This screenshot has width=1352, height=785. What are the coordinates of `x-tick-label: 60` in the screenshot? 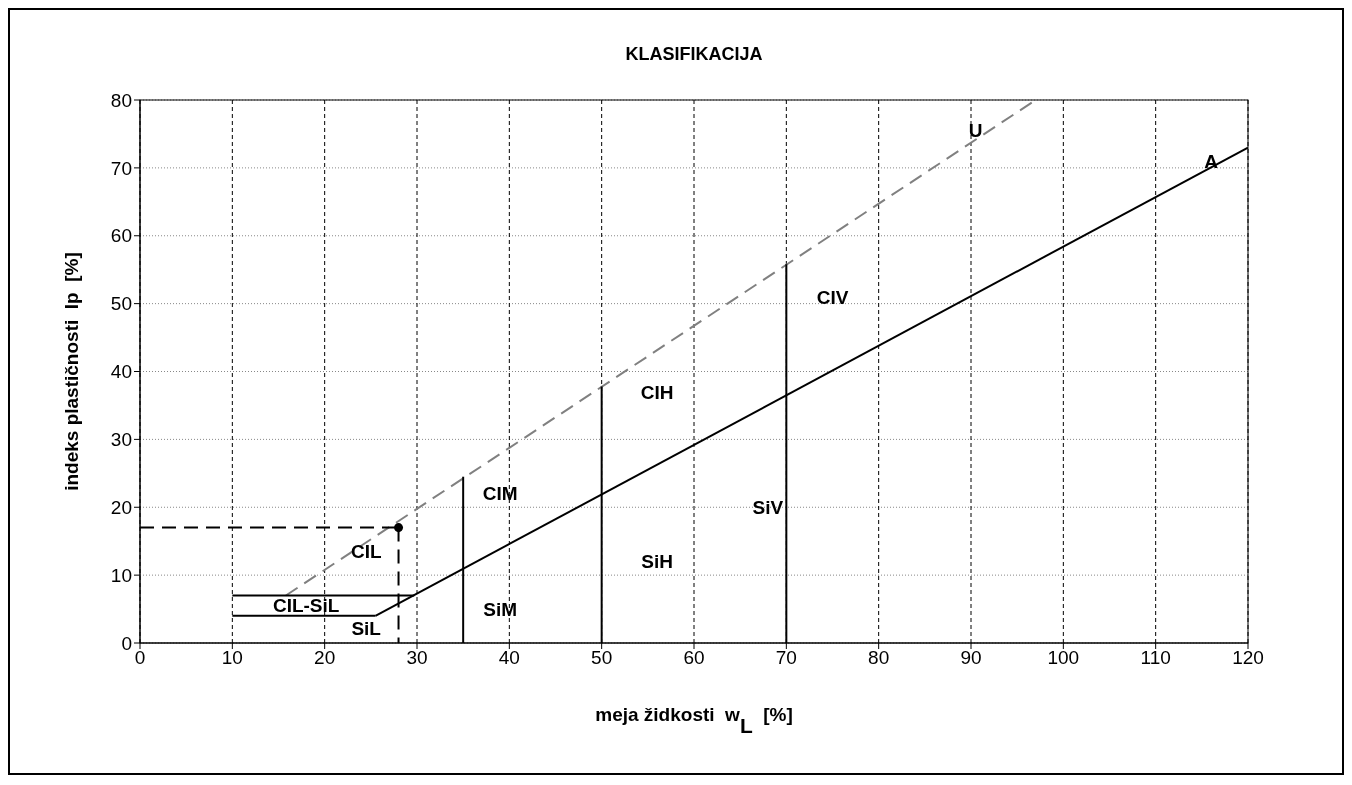 It's located at (694, 658).